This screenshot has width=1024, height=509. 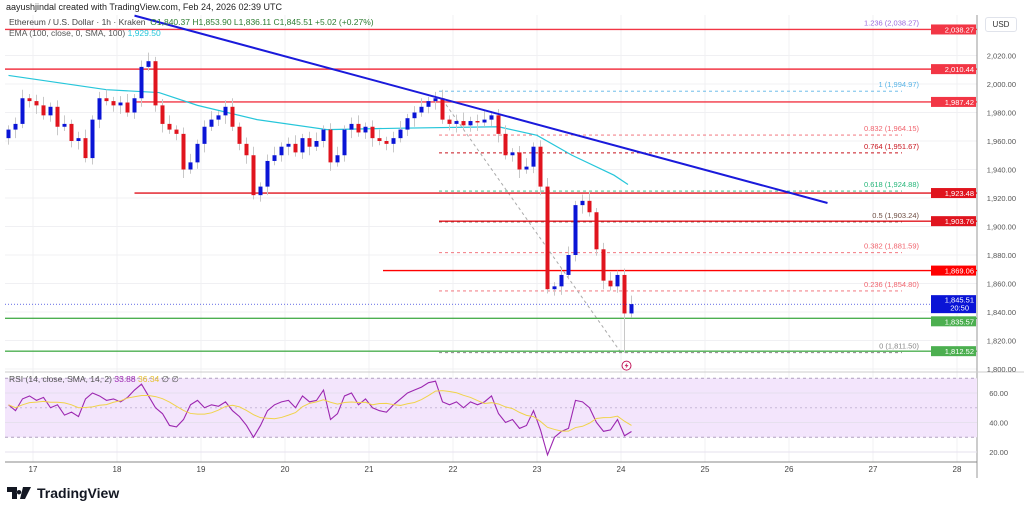 I want to click on rsi-line, so click(x=320, y=418).